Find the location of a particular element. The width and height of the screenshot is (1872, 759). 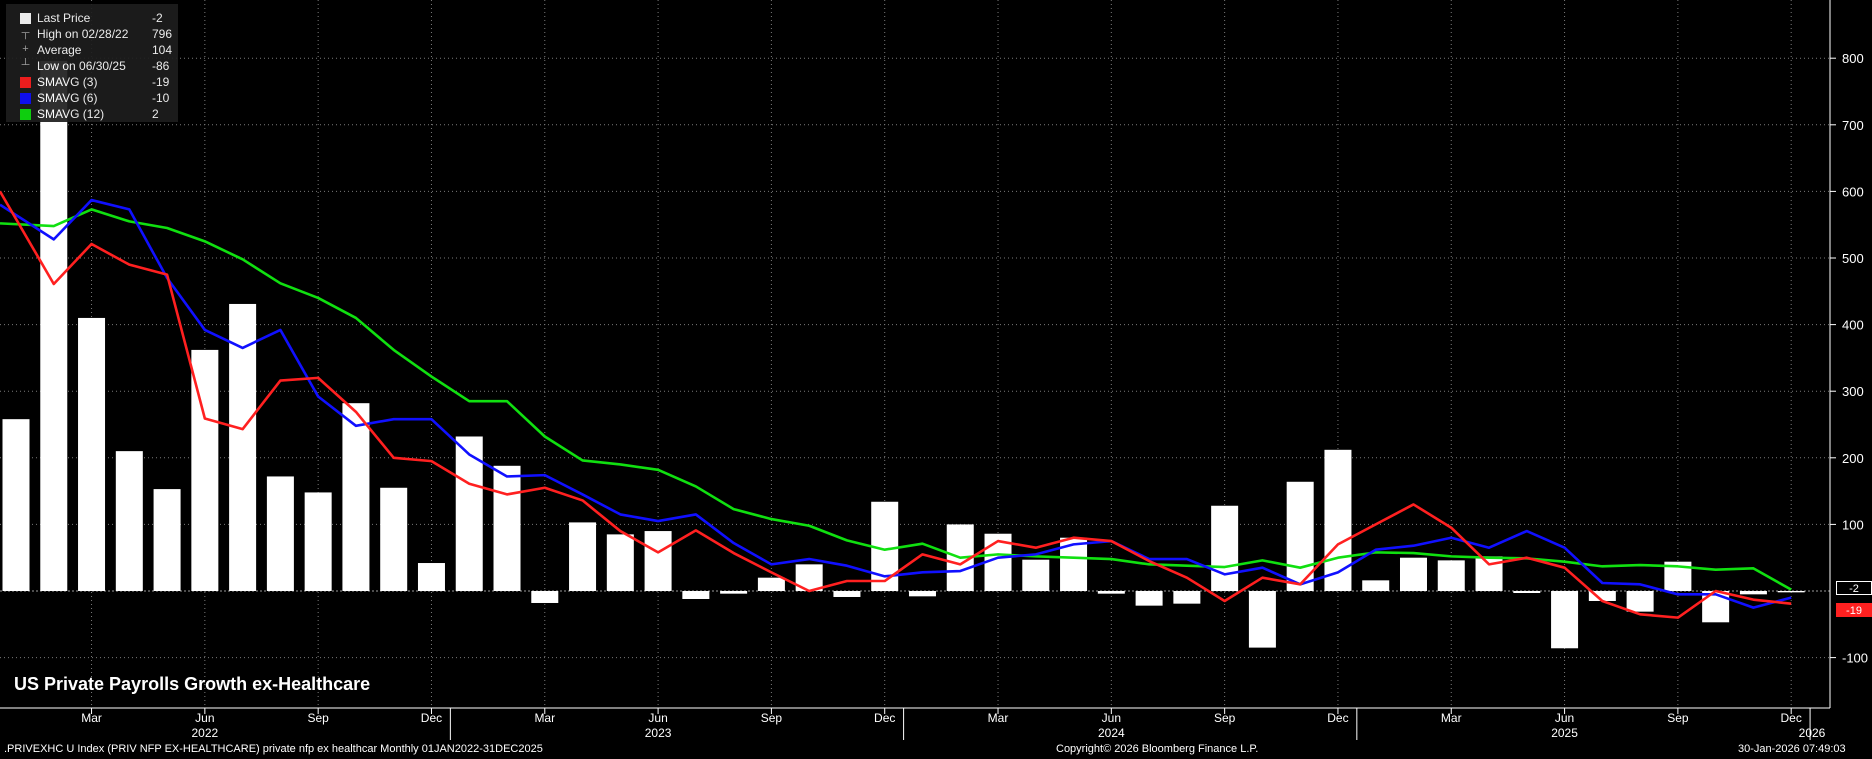

legend-value: 796 is located at coordinates (162, 34).